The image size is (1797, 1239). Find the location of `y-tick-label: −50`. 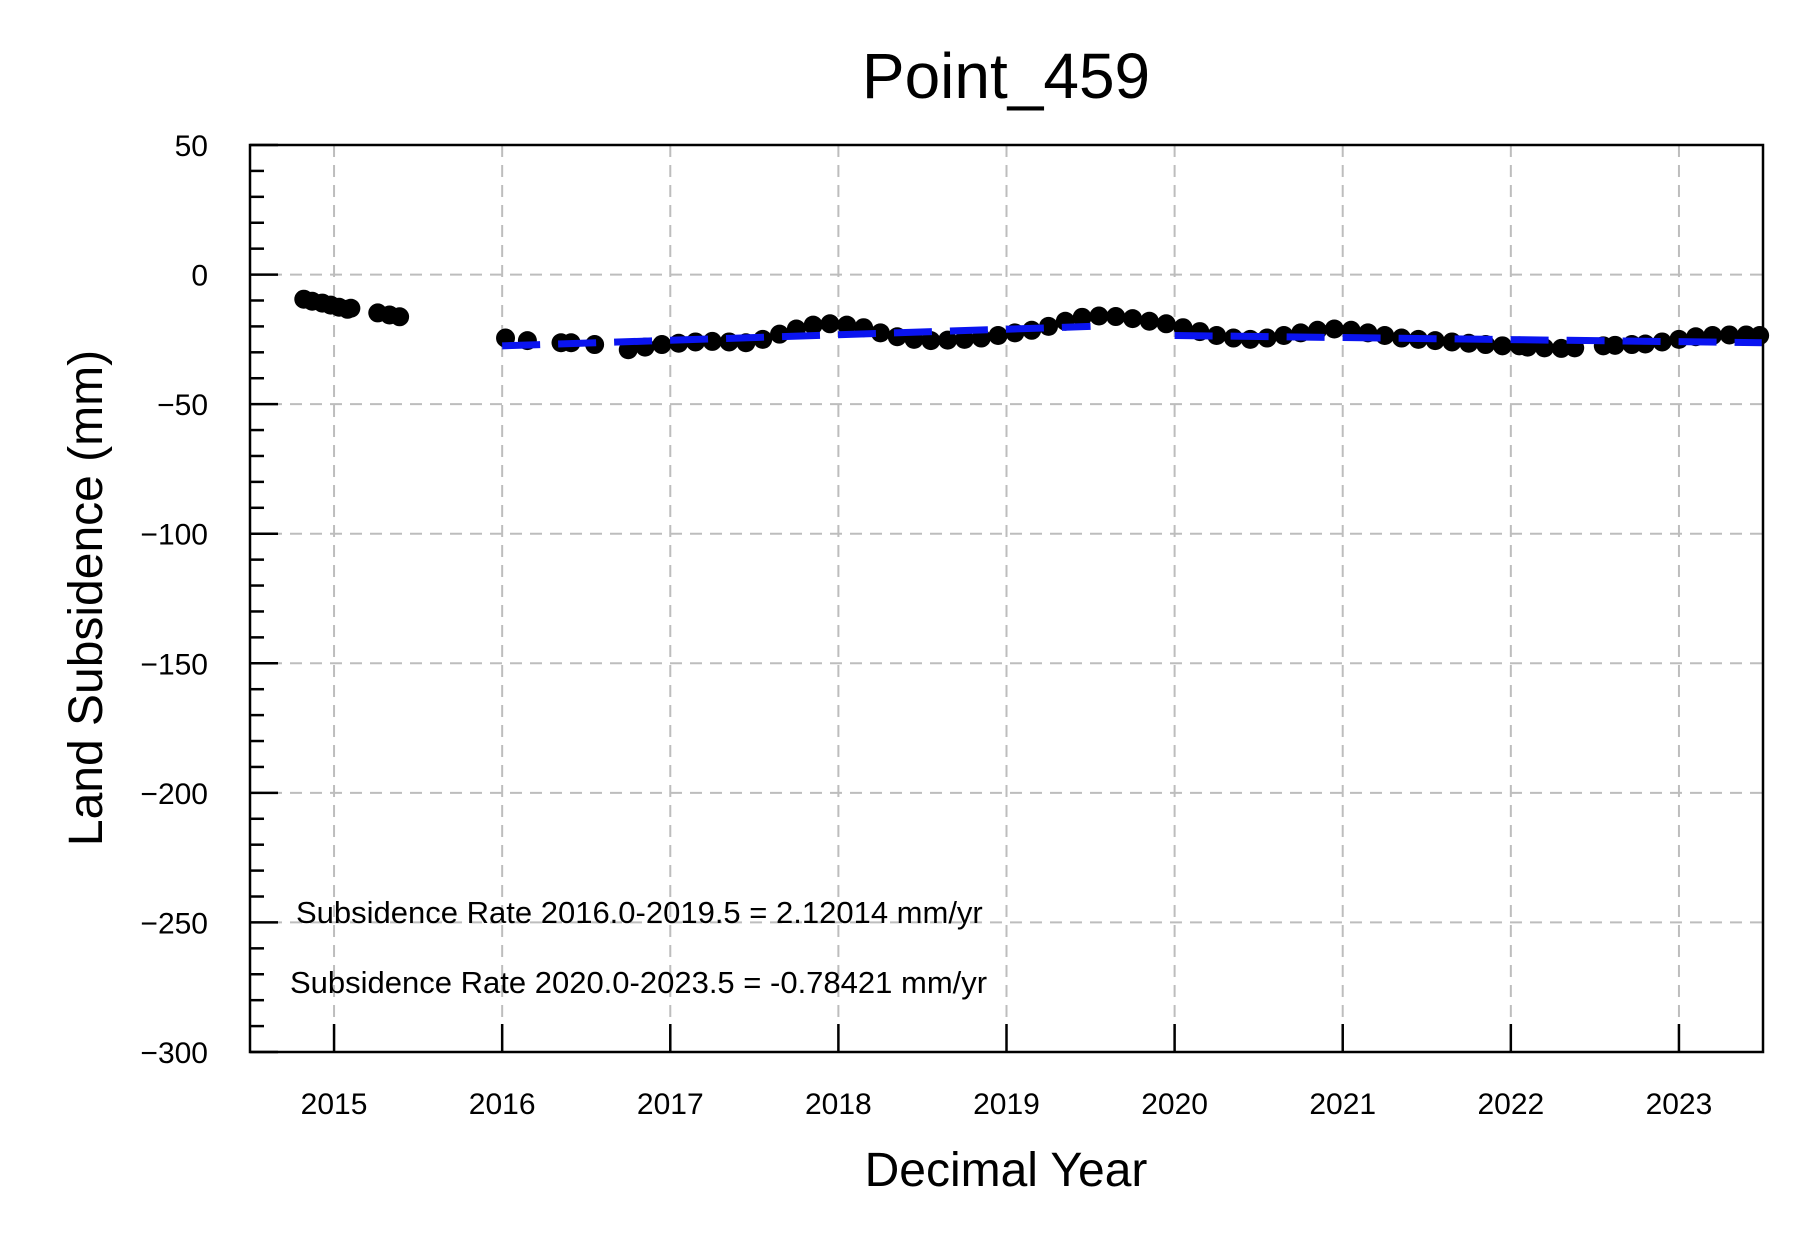

y-tick-label: −50 is located at coordinates (182, 405).